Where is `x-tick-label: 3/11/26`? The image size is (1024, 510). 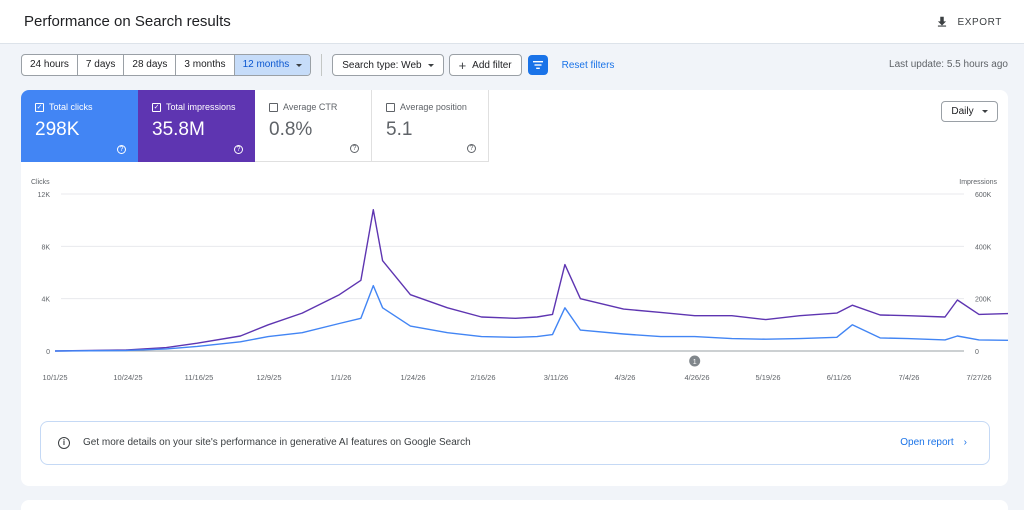 x-tick-label: 3/11/26 is located at coordinates (556, 377).